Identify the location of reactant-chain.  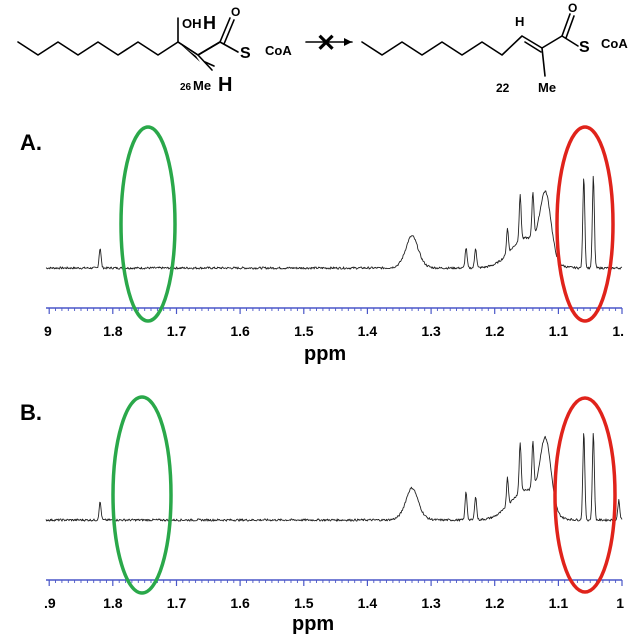
(119, 48).